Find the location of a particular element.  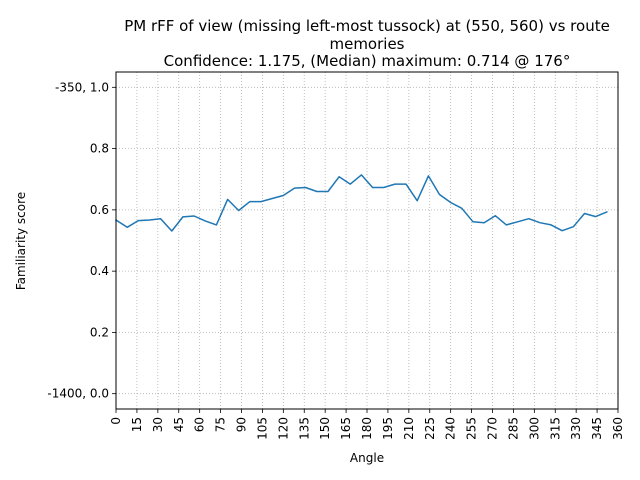

x-tick-label: 30 is located at coordinates (158, 424).